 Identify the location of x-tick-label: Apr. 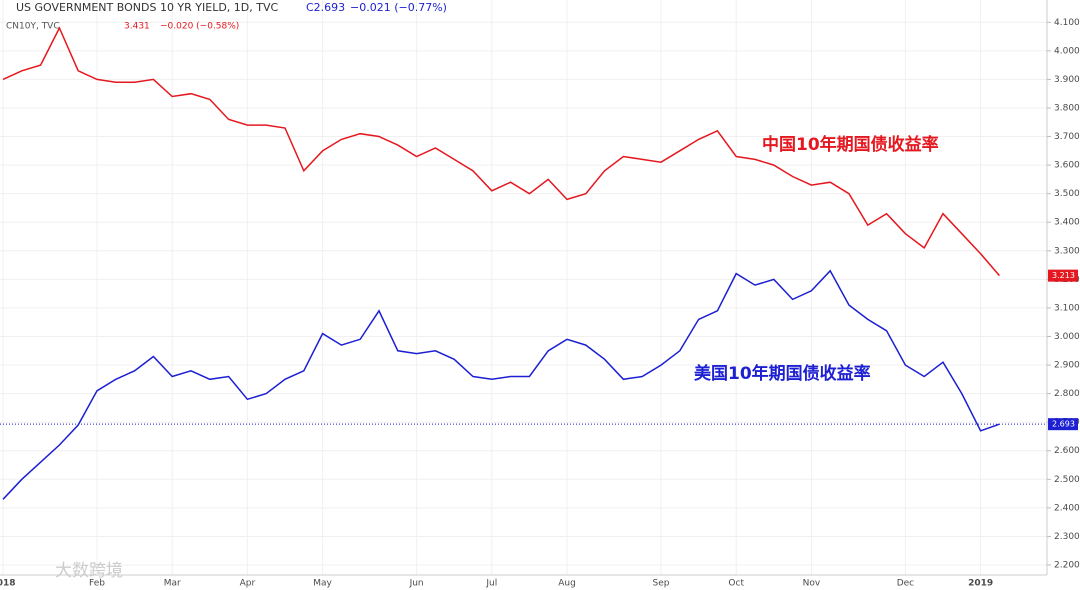
(248, 584).